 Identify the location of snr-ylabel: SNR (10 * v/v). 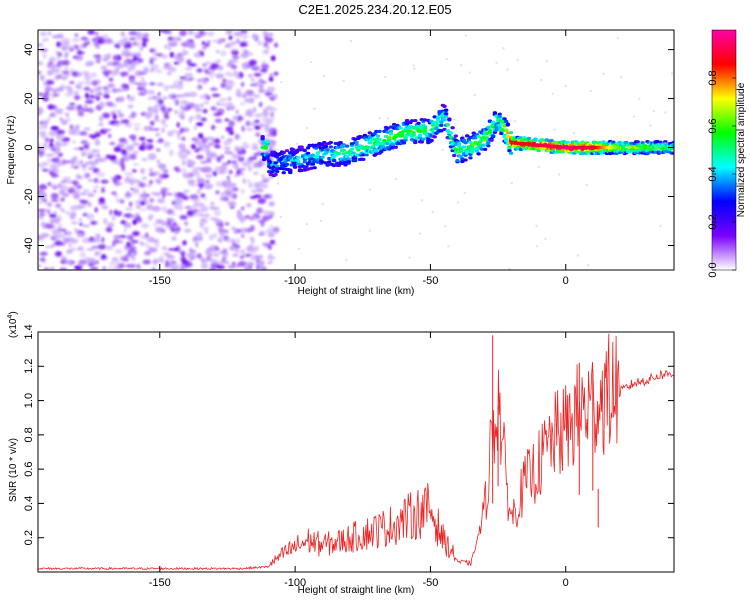
(13, 470).